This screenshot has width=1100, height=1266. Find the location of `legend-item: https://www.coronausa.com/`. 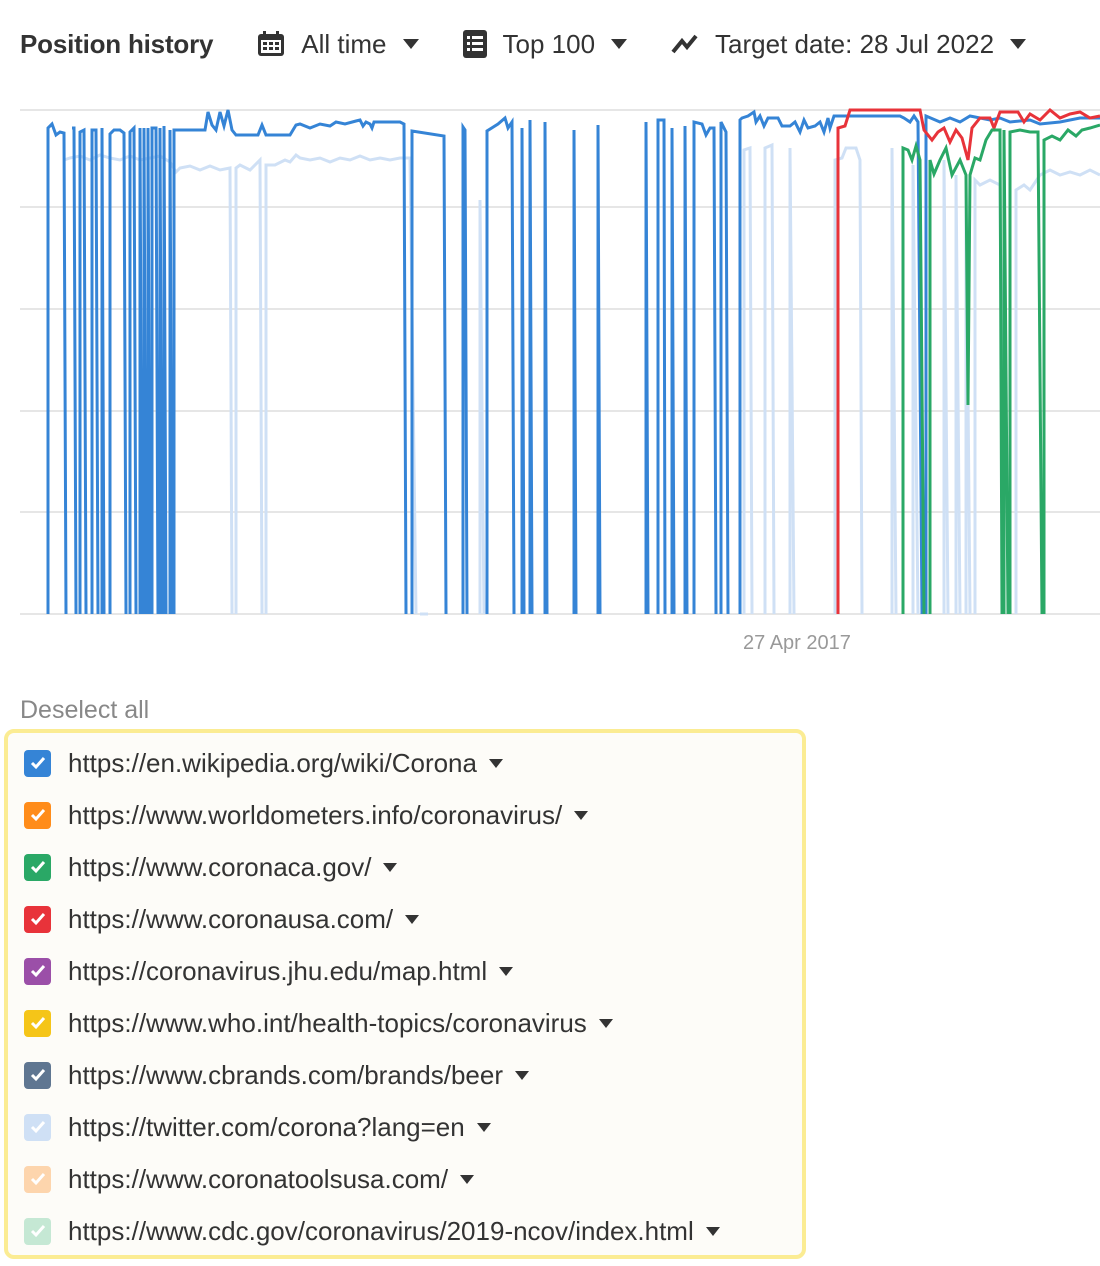

legend-item: https://www.coronausa.com/ is located at coordinates (222, 919).